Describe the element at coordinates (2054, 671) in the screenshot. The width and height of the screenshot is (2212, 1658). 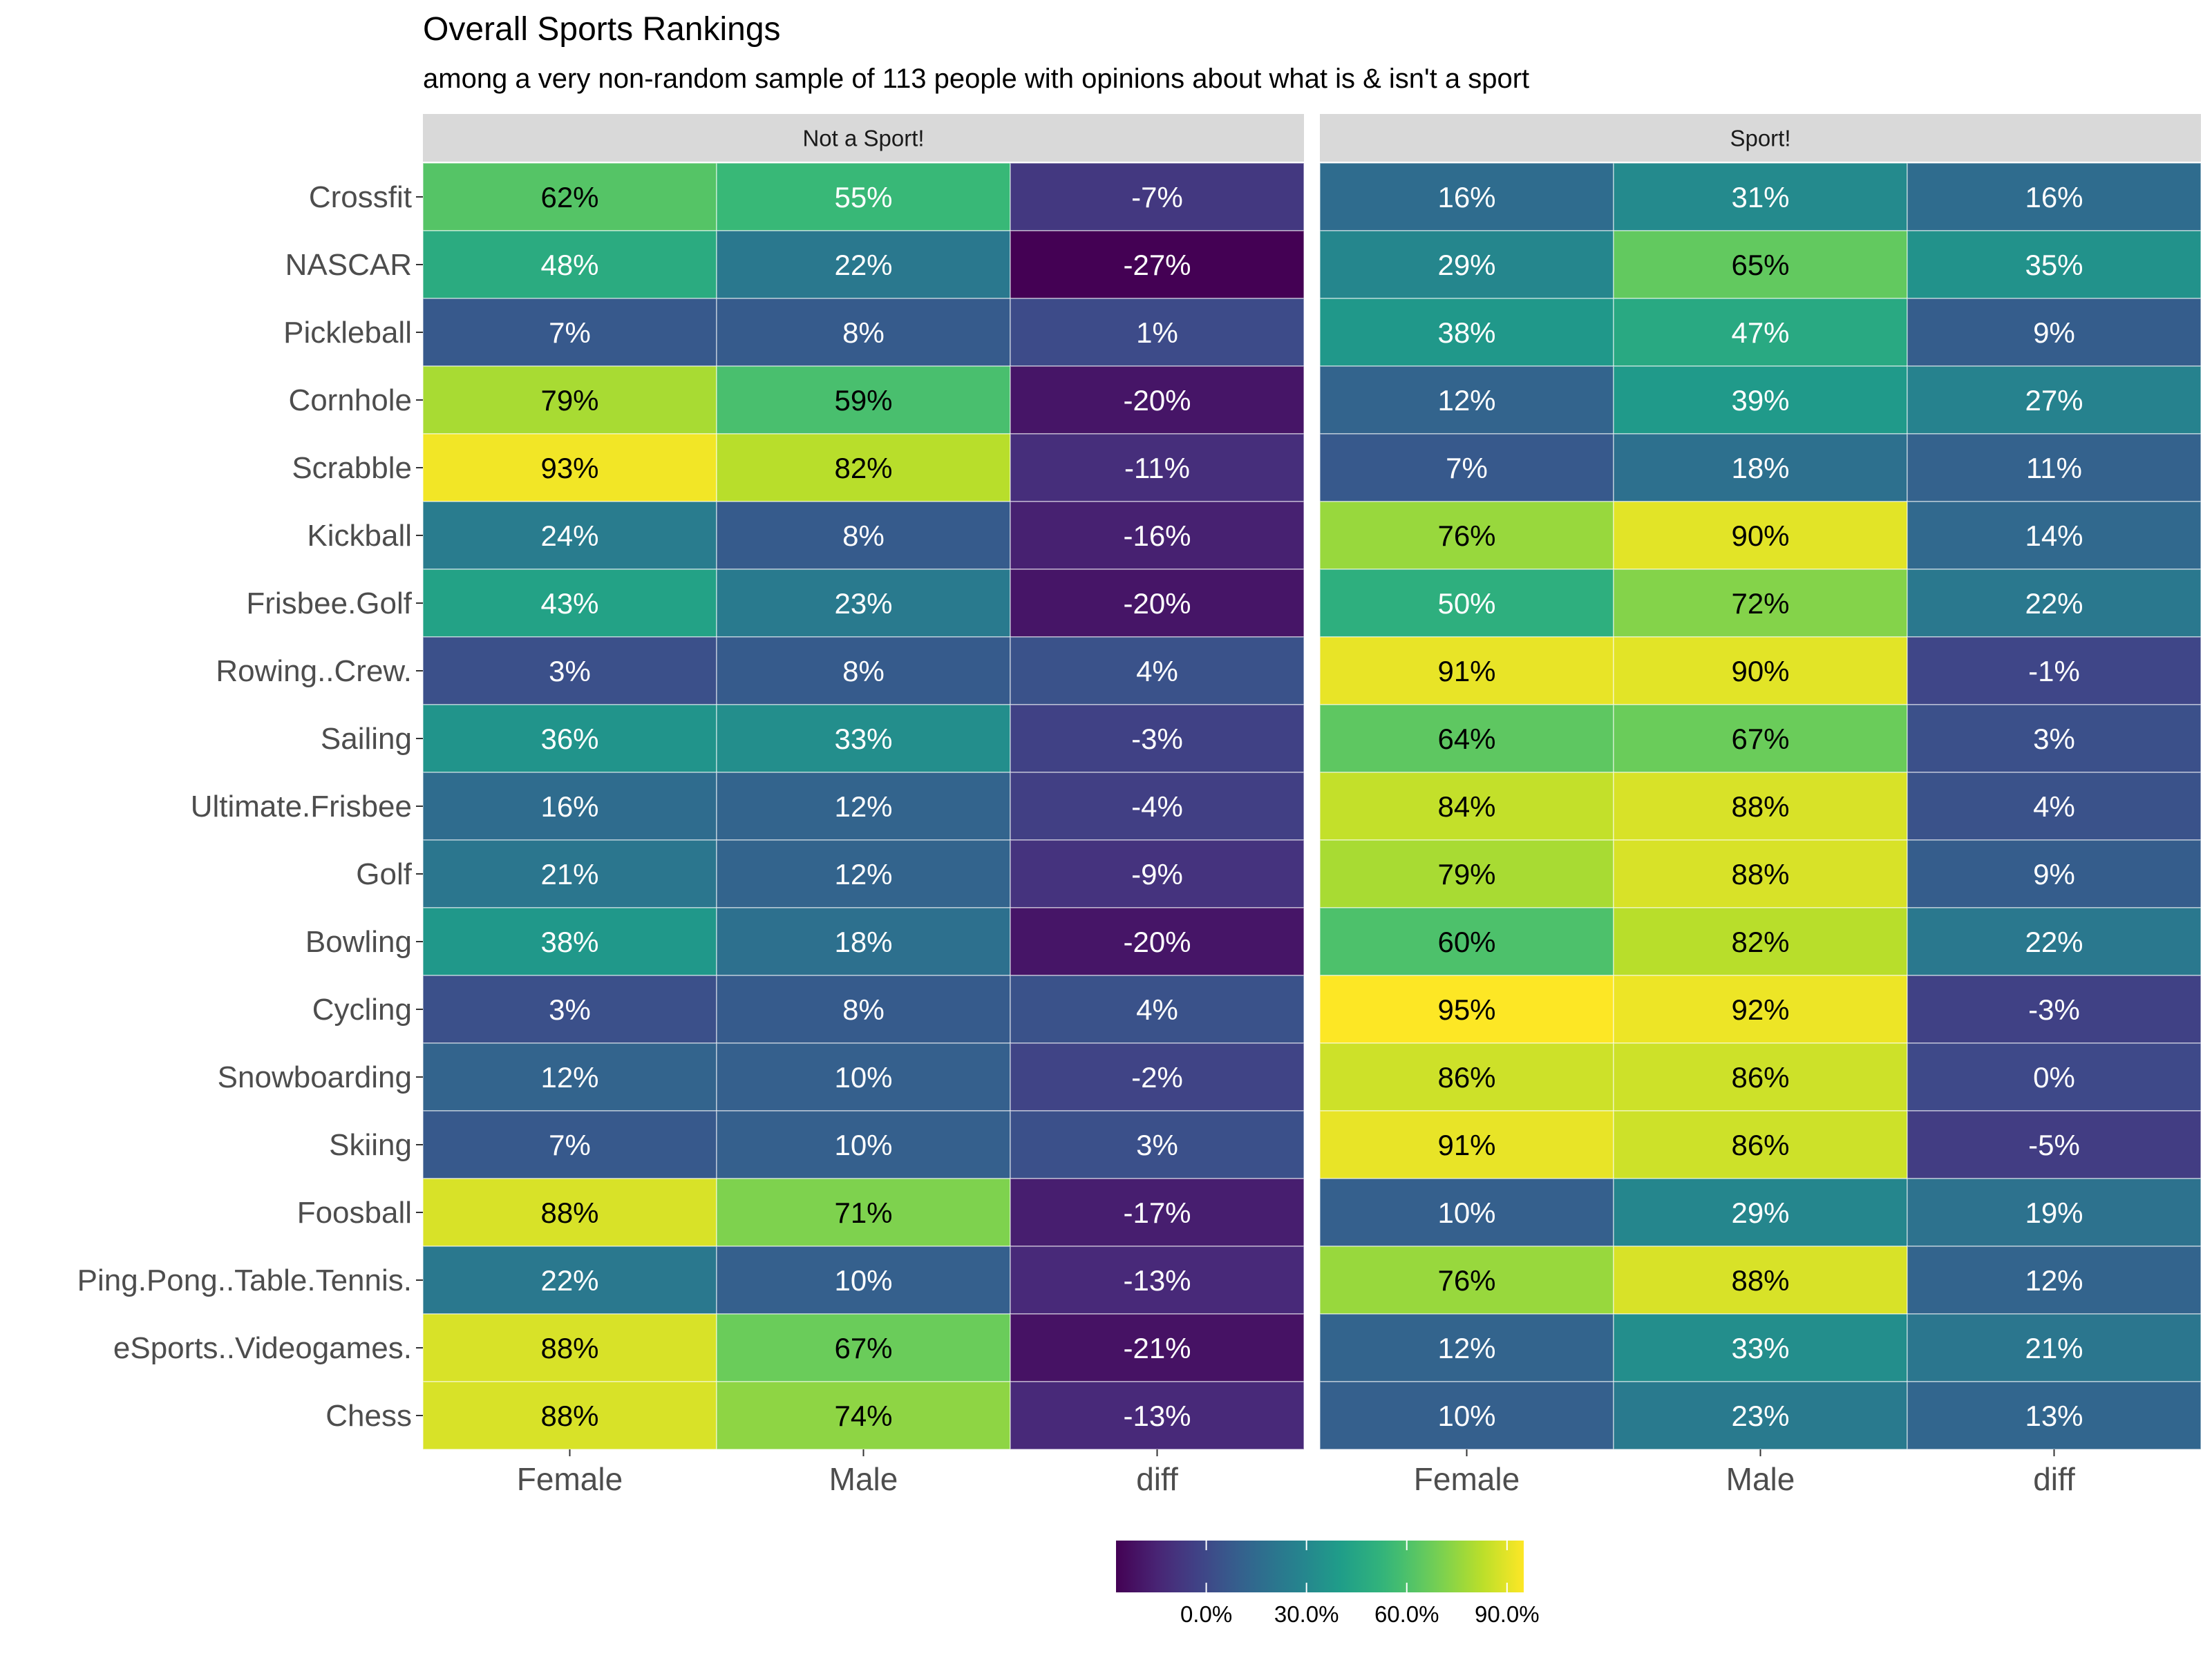
I see `cell-label: -1%` at that location.